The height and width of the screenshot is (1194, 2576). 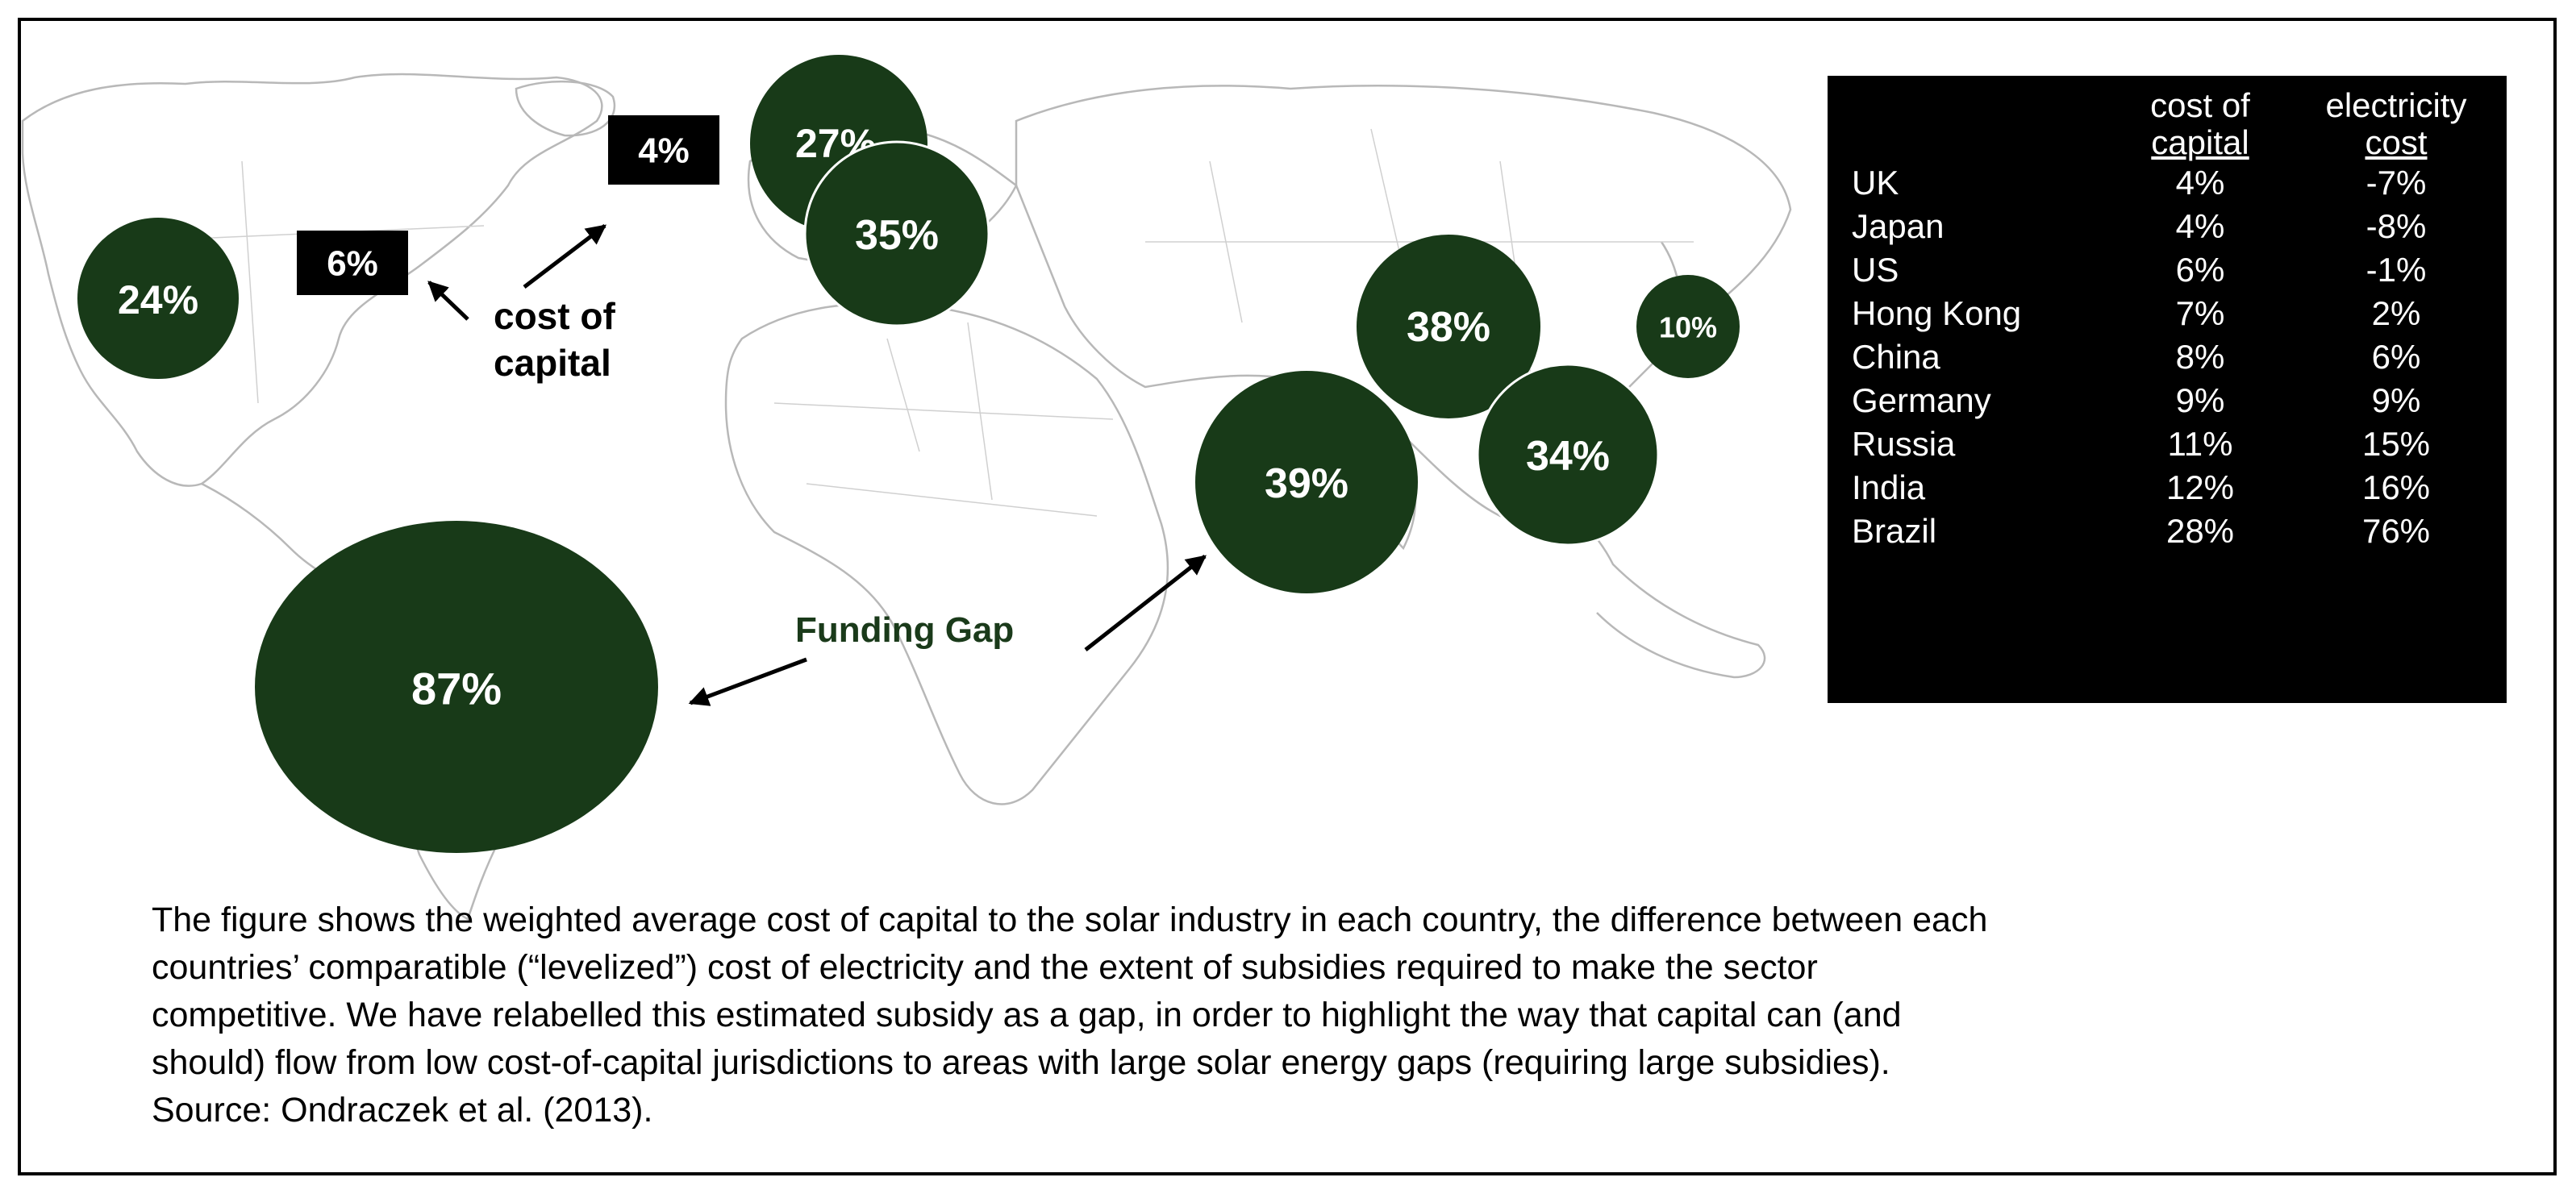 What do you see at coordinates (1937, 313) in the screenshot?
I see `row-country: Hong Kong` at bounding box center [1937, 313].